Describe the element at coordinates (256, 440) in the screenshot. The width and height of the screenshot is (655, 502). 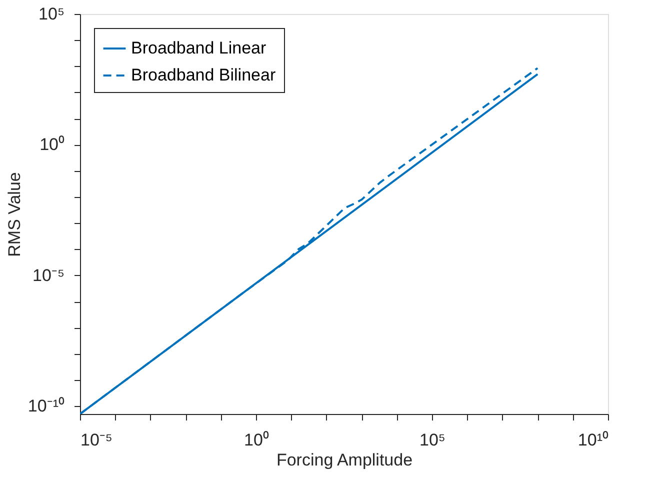
I see `x-tick-label: 10⁰` at that location.